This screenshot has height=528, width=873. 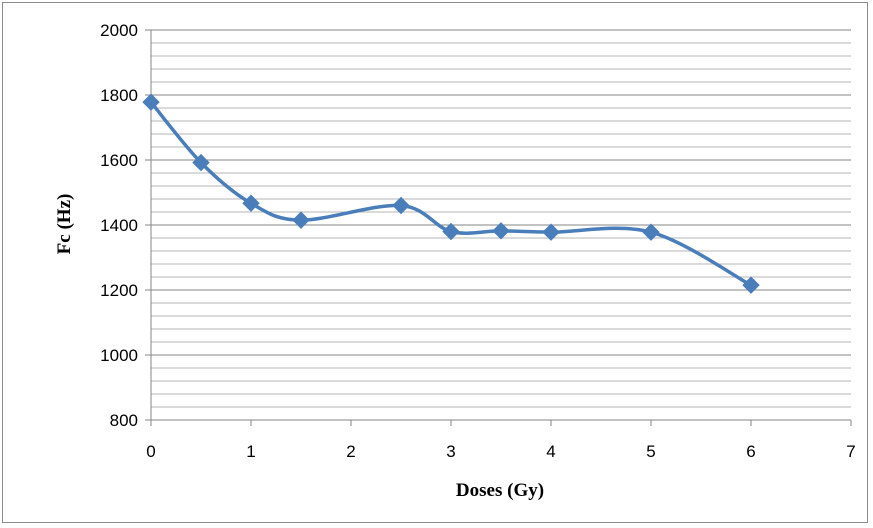 I want to click on y-tick-label: 2000, so click(x=119, y=30).